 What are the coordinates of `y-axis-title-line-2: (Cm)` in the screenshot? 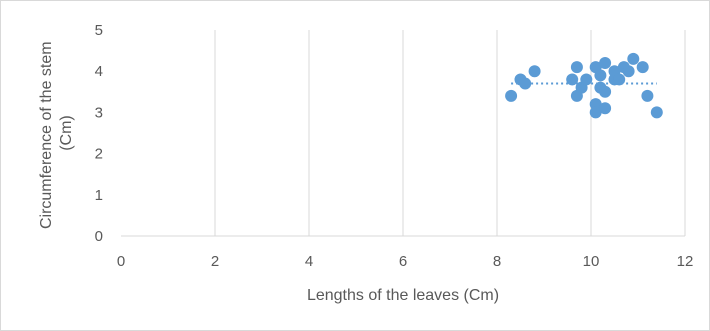 It's located at (66, 133).